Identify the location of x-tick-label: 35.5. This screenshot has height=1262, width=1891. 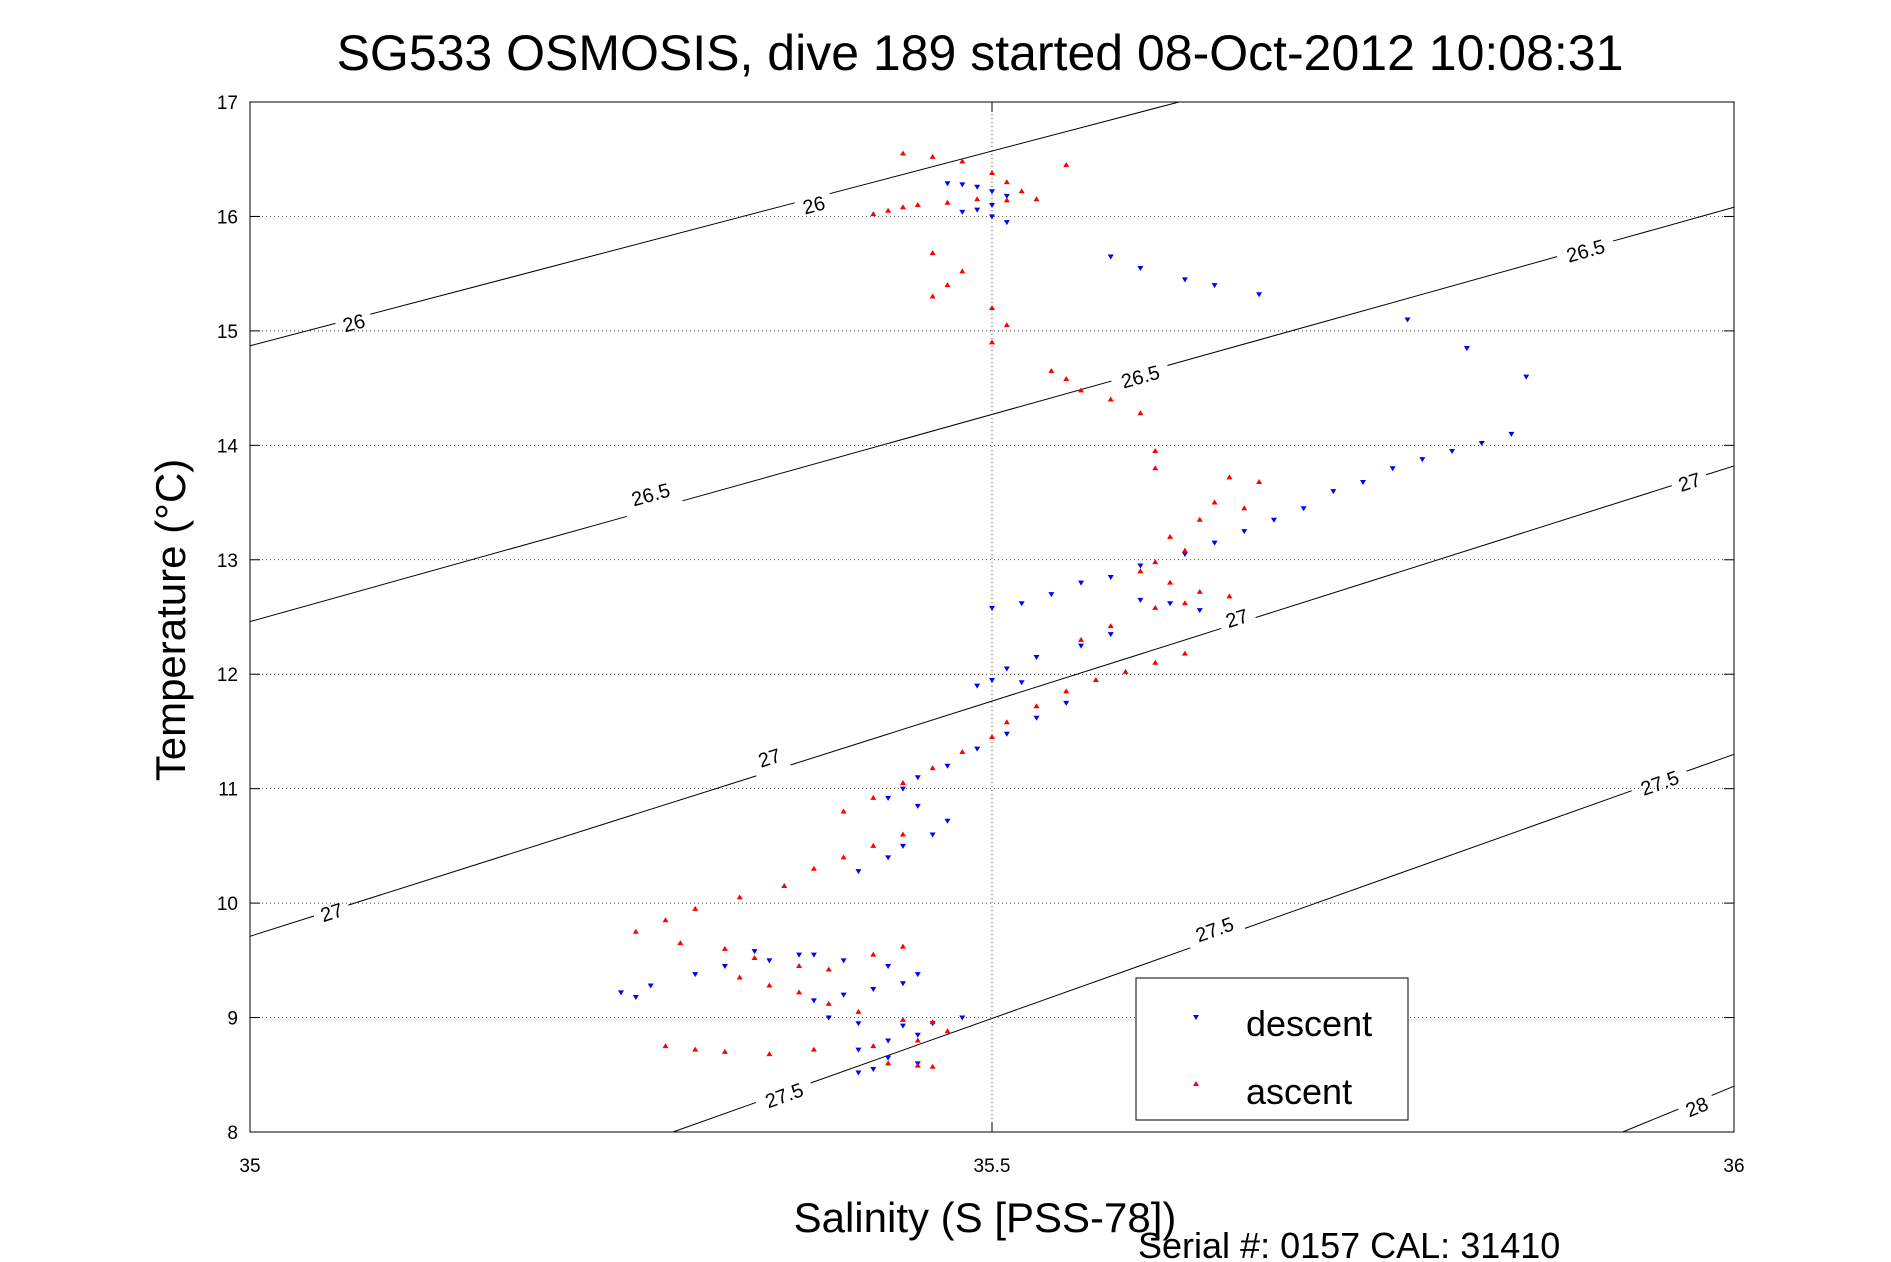
(992, 1166).